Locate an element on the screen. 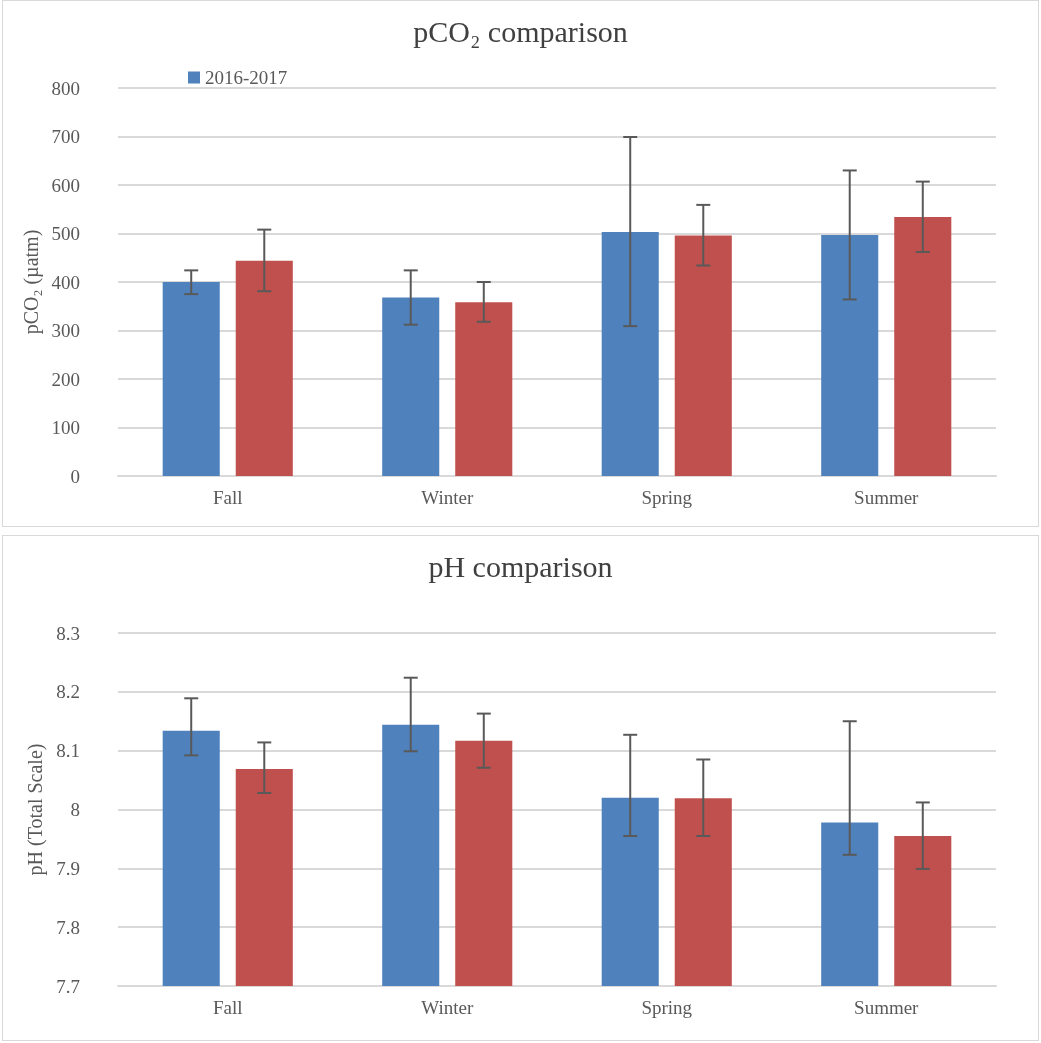 The width and height of the screenshot is (1041, 1043). y-tick-label: 8 is located at coordinates (75, 809).